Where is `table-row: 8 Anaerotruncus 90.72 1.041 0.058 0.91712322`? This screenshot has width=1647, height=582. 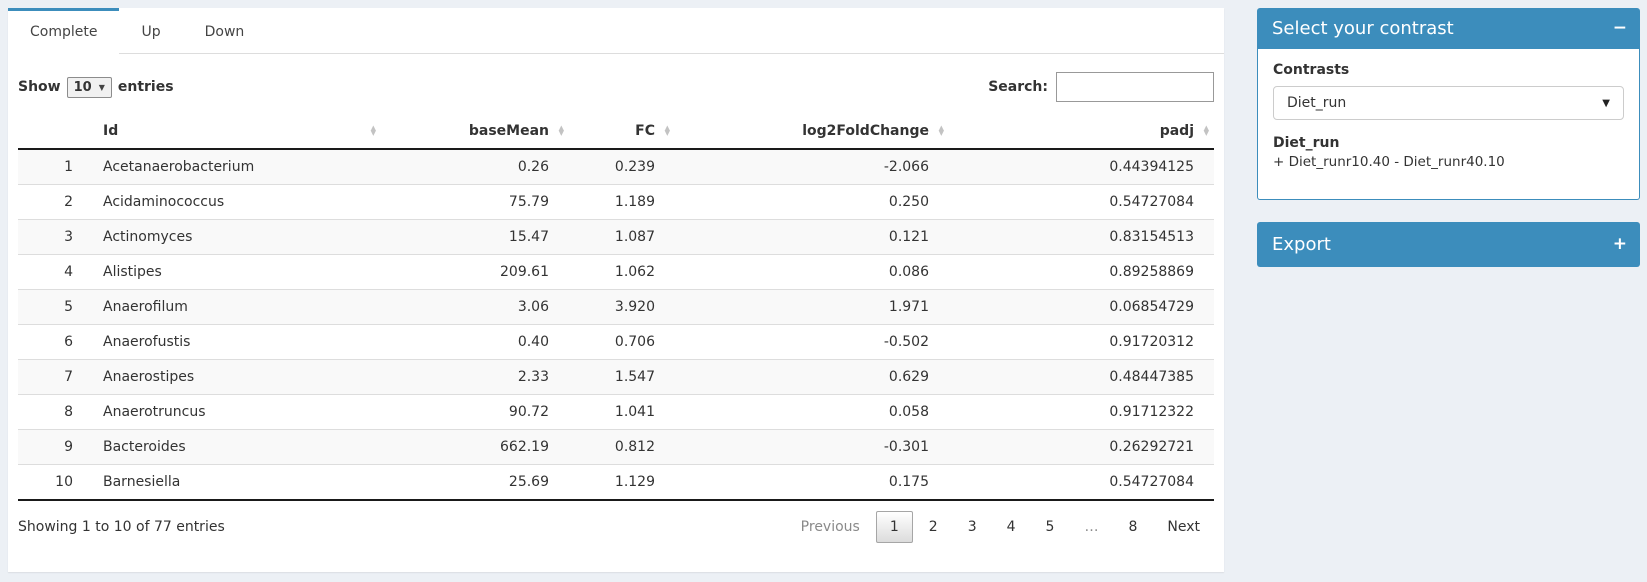
table-row: 8 Anaerotruncus 90.72 1.041 0.058 0.91712322 is located at coordinates (616, 412).